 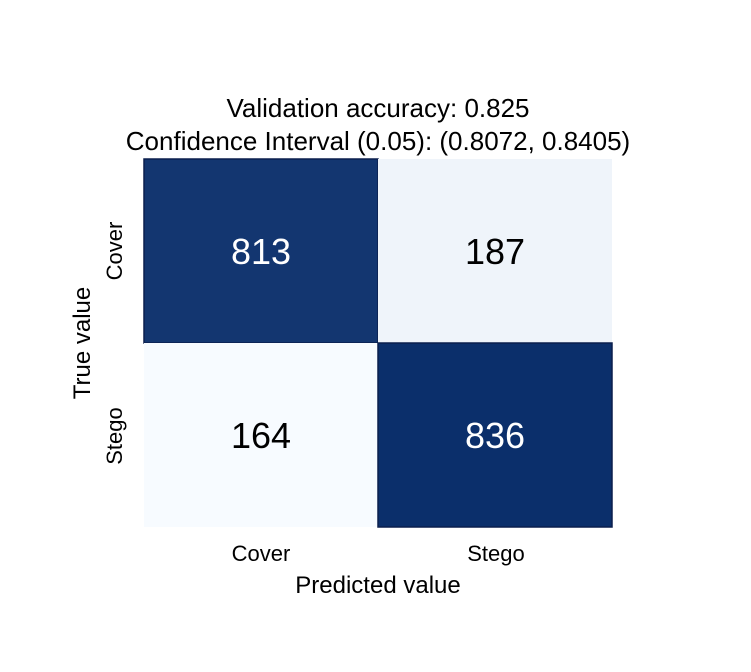 What do you see at coordinates (378, 553) in the screenshot?
I see `x-tick-labels: Cover Stego` at bounding box center [378, 553].